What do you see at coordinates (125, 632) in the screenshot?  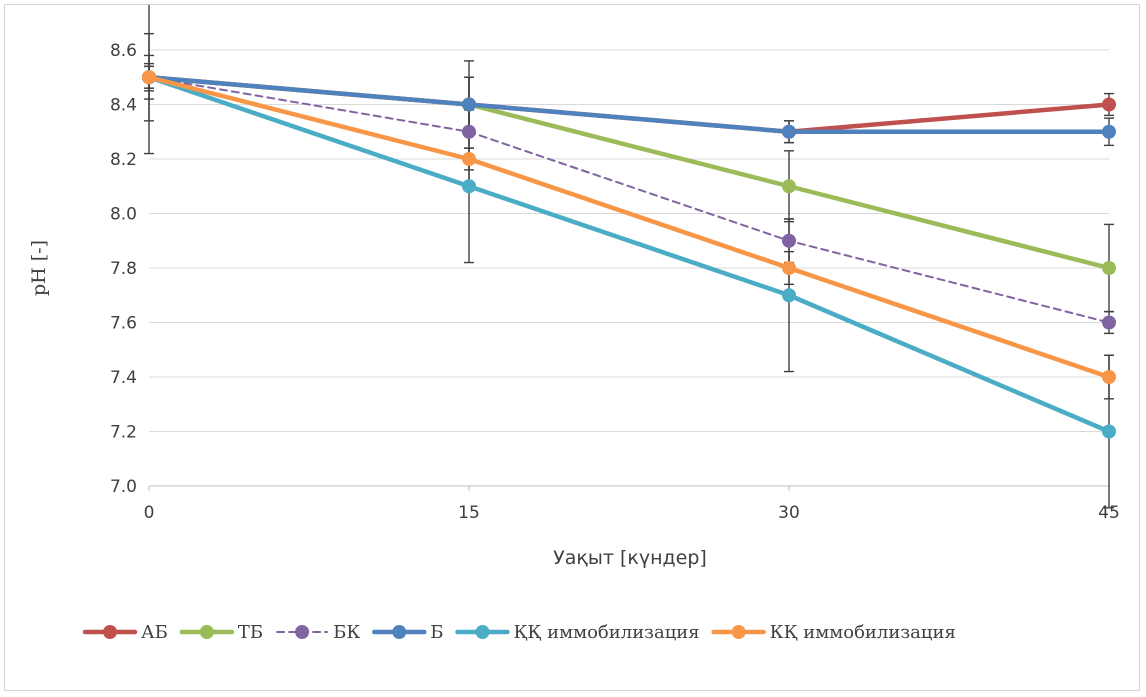 I see `legend-item: АБ` at bounding box center [125, 632].